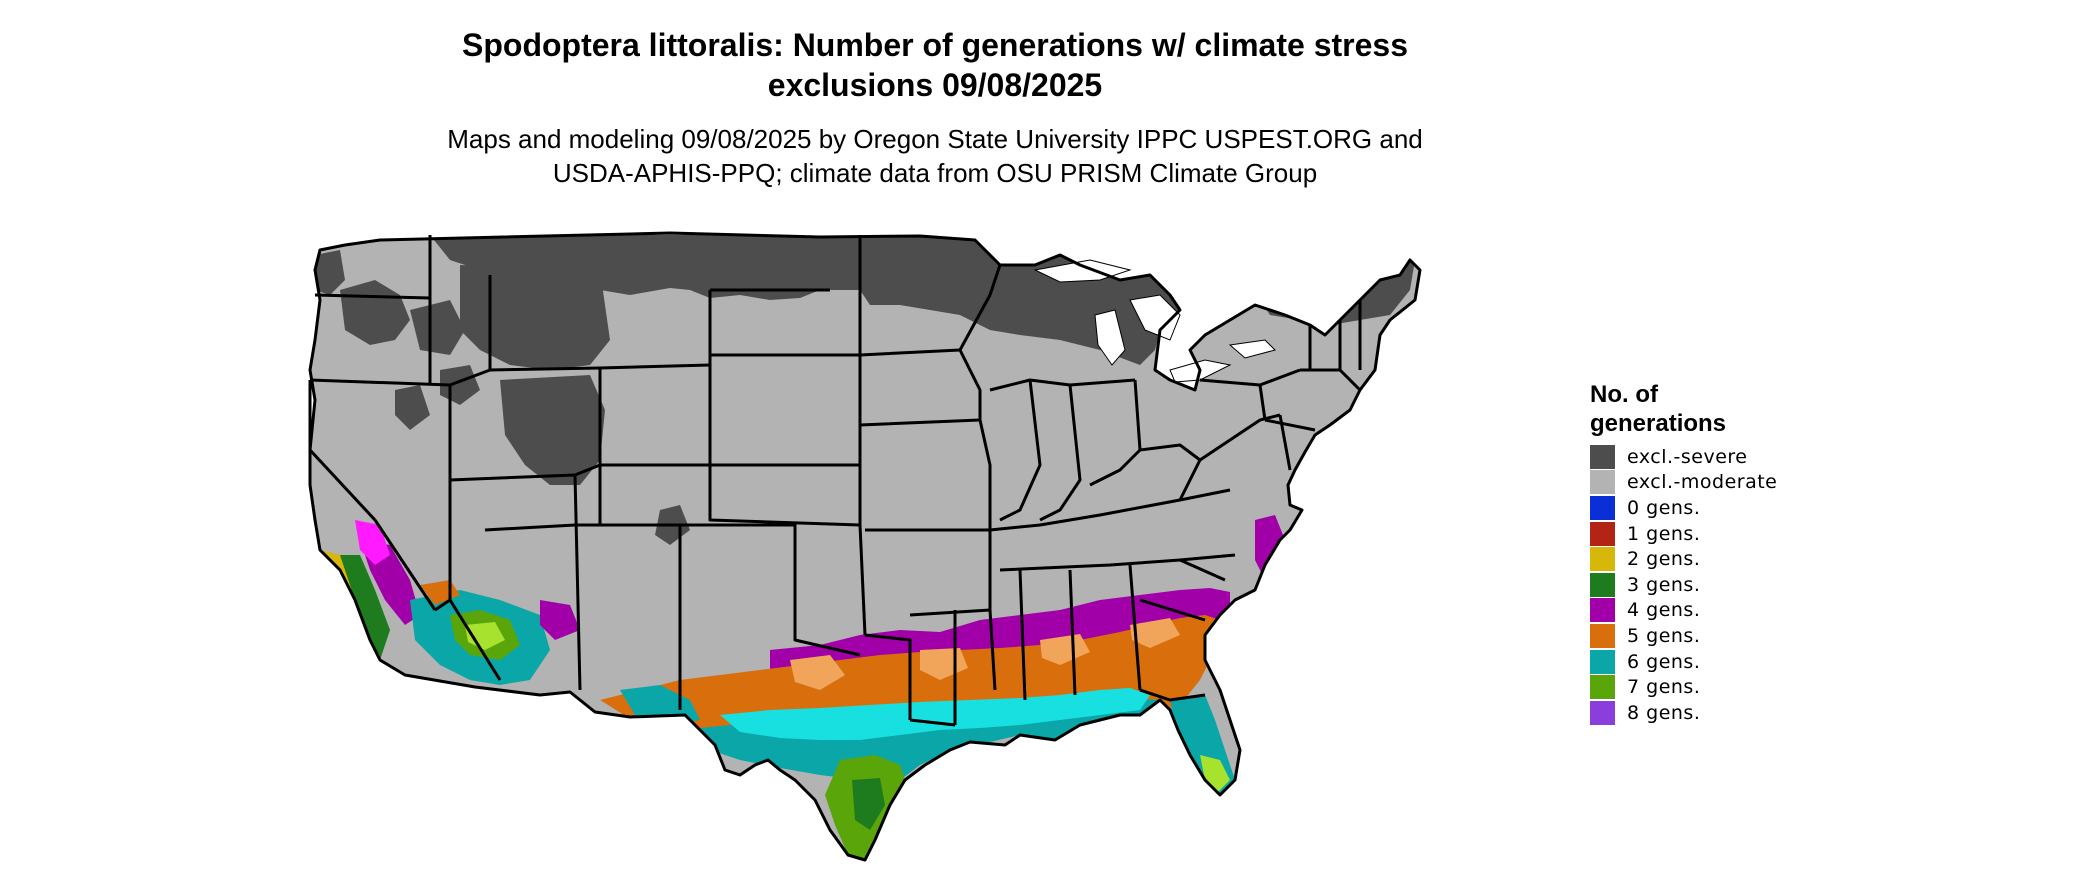 The image size is (2100, 892). I want to click on zone-3-gens-texas, so click(868, 804).